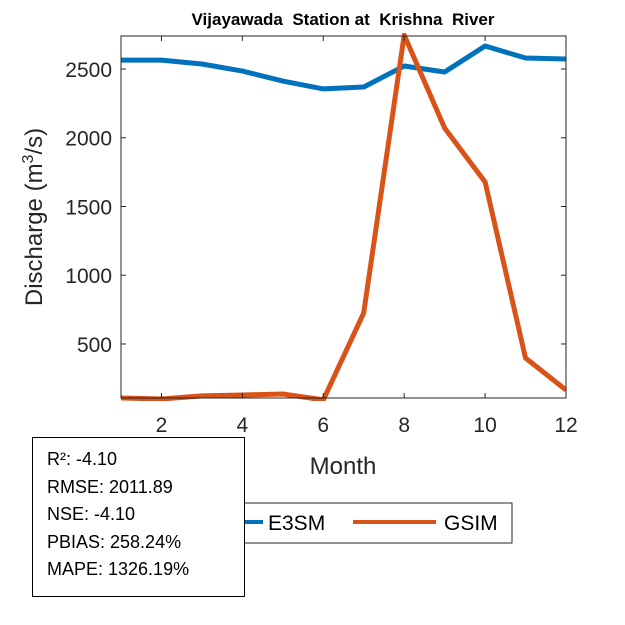  What do you see at coordinates (94, 345) in the screenshot?
I see `y-tick-label: 500` at bounding box center [94, 345].